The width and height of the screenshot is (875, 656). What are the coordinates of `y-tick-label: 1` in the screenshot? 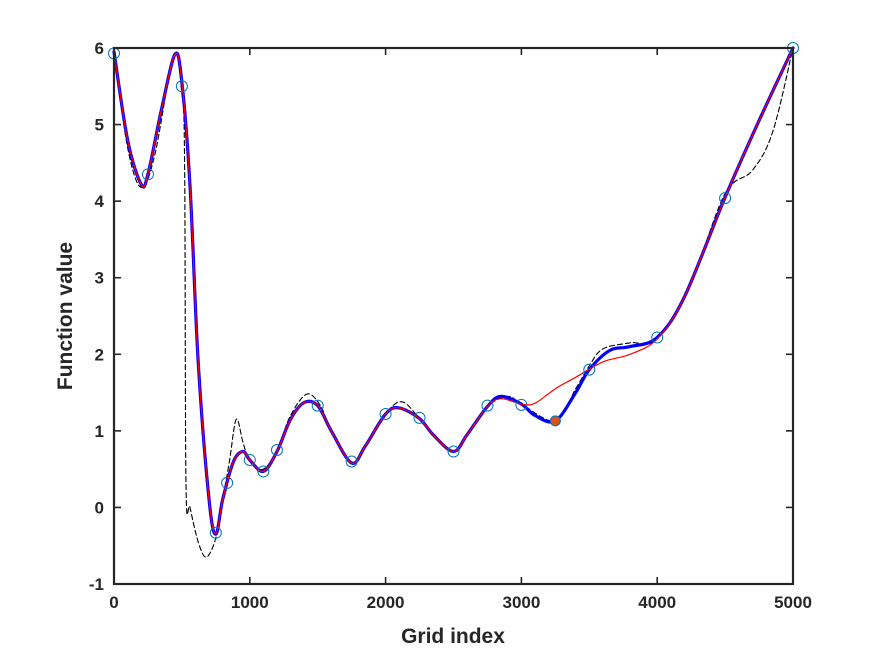 It's located at (99, 431).